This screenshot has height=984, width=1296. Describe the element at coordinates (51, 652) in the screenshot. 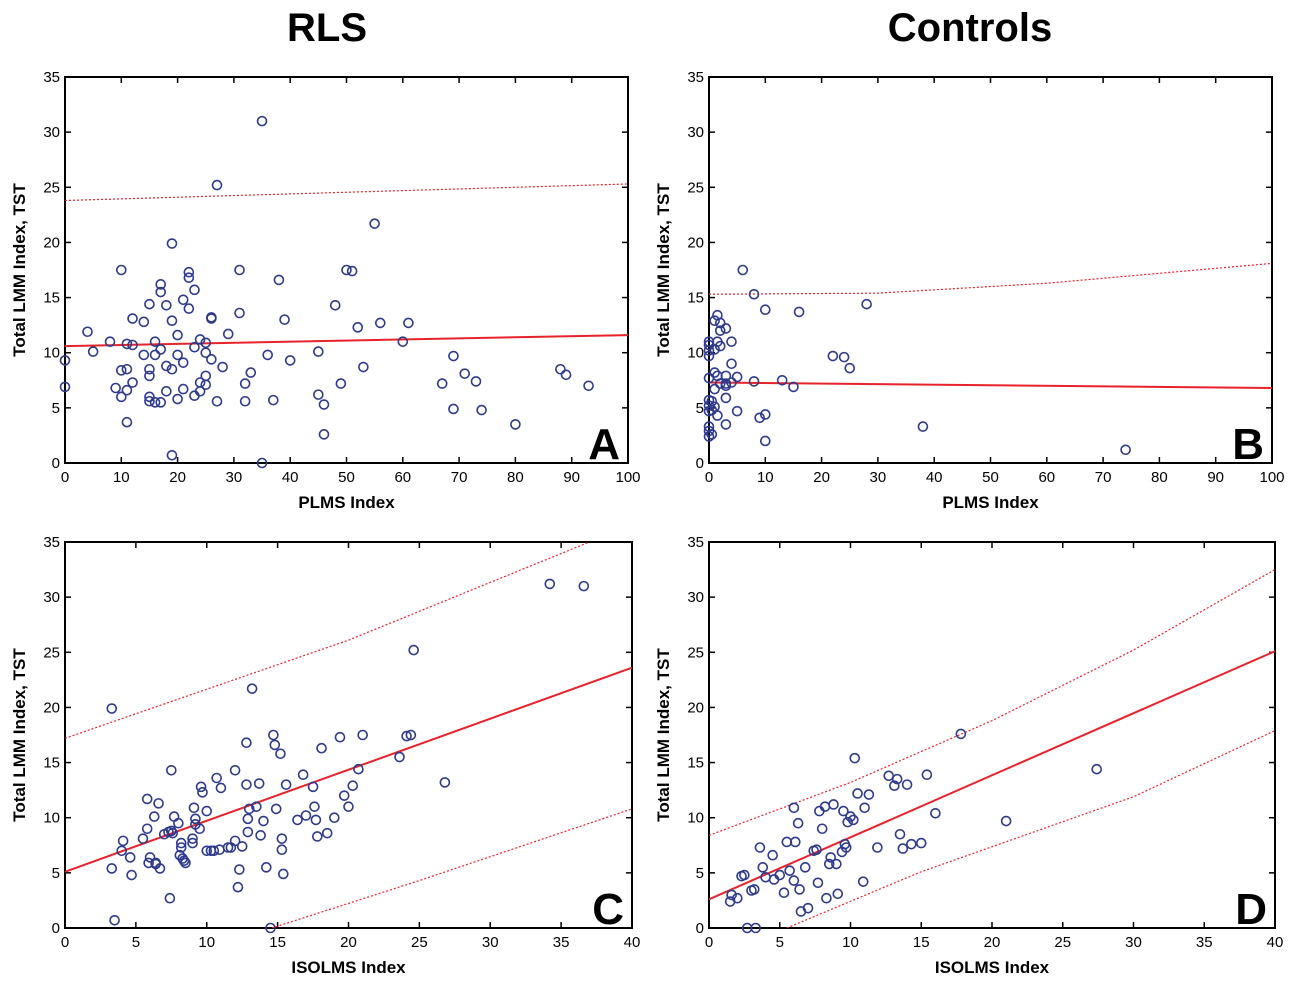

I see `panel-c-ytick-label: 25` at that location.